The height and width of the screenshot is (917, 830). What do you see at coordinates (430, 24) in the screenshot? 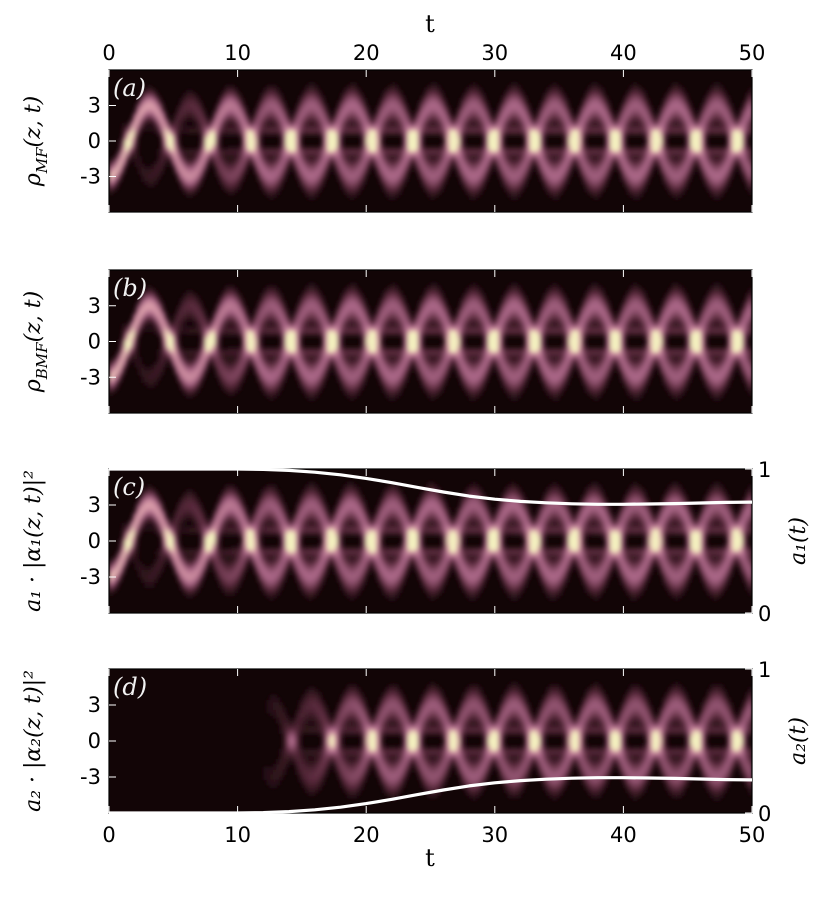
I see `top-x-axis-title: t` at bounding box center [430, 24].